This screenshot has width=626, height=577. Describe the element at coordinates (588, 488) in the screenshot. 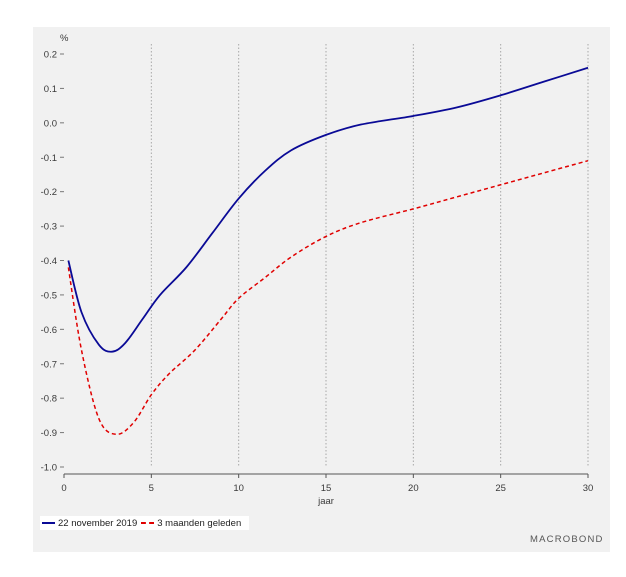

I see `x-tick-label: 30` at that location.